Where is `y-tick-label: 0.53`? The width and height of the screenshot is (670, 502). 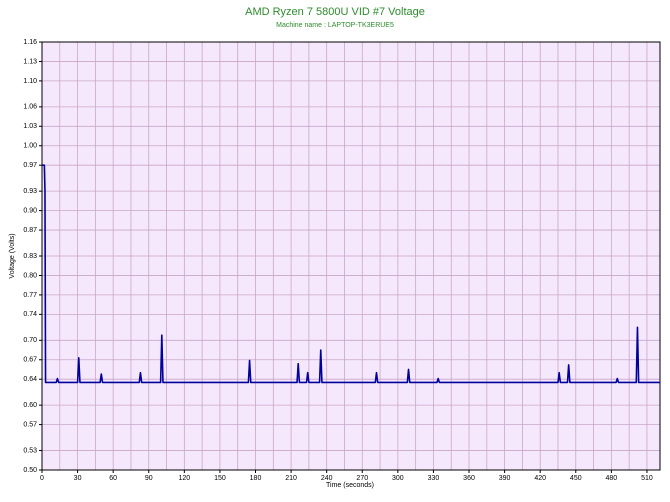 y-tick-label: 0.53 is located at coordinates (30, 450).